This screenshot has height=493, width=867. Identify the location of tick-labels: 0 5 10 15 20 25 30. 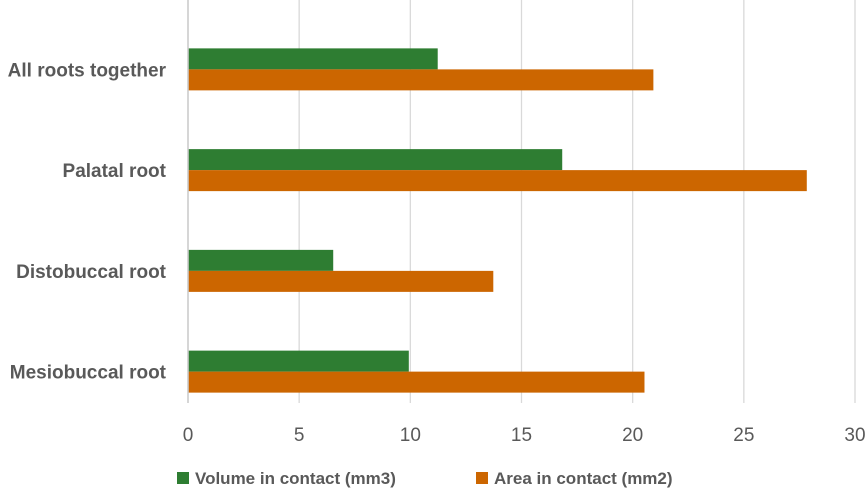
(524, 435).